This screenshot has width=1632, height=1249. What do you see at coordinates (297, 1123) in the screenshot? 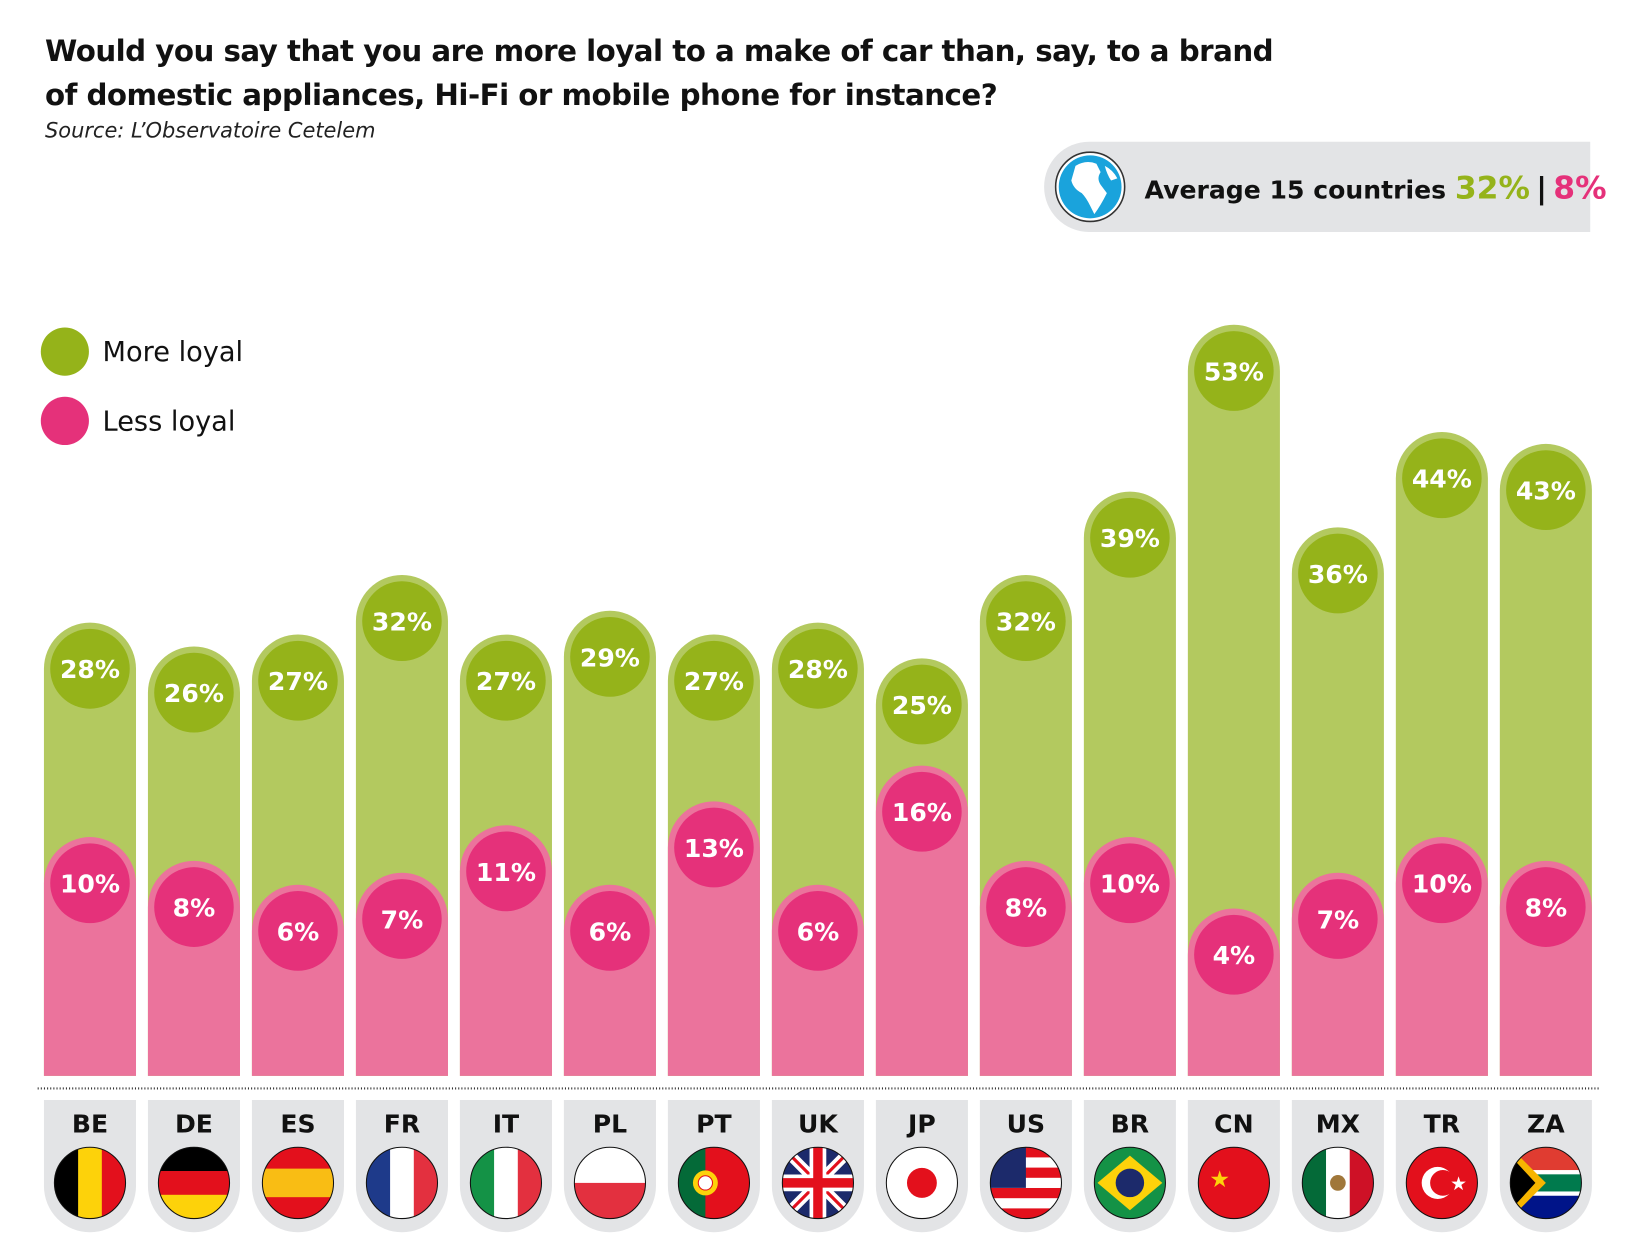
I see `country-label: ES` at bounding box center [297, 1123].